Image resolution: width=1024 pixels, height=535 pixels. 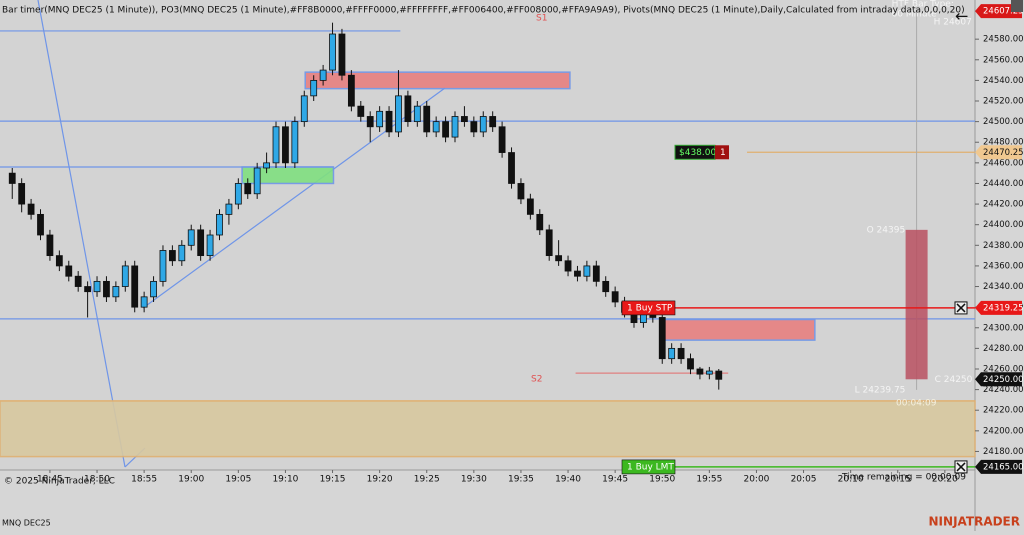 I want to click on x-tick-label: 19:25, so click(x=427, y=480).